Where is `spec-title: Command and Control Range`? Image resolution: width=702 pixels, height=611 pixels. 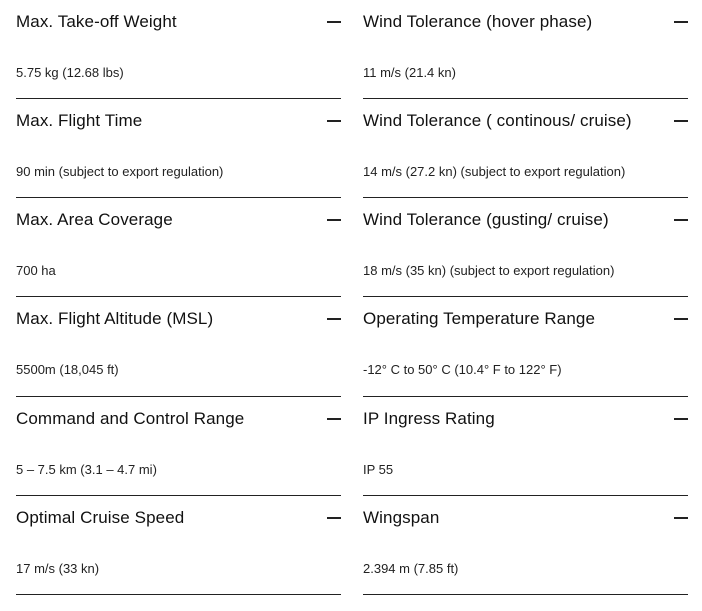 spec-title: Command and Control Range is located at coordinates (130, 418).